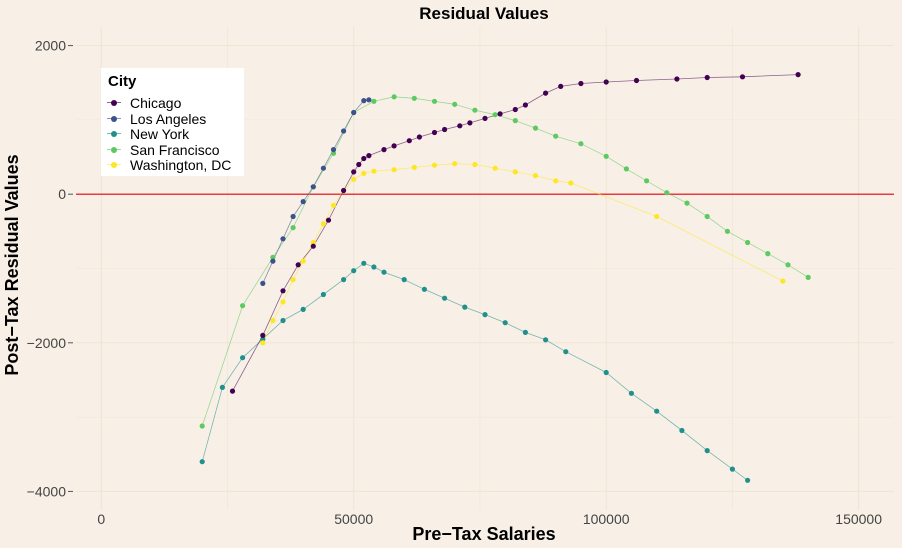  Describe the element at coordinates (156, 103) in the screenshot. I see `legend-label-chicago: Chicago` at that location.